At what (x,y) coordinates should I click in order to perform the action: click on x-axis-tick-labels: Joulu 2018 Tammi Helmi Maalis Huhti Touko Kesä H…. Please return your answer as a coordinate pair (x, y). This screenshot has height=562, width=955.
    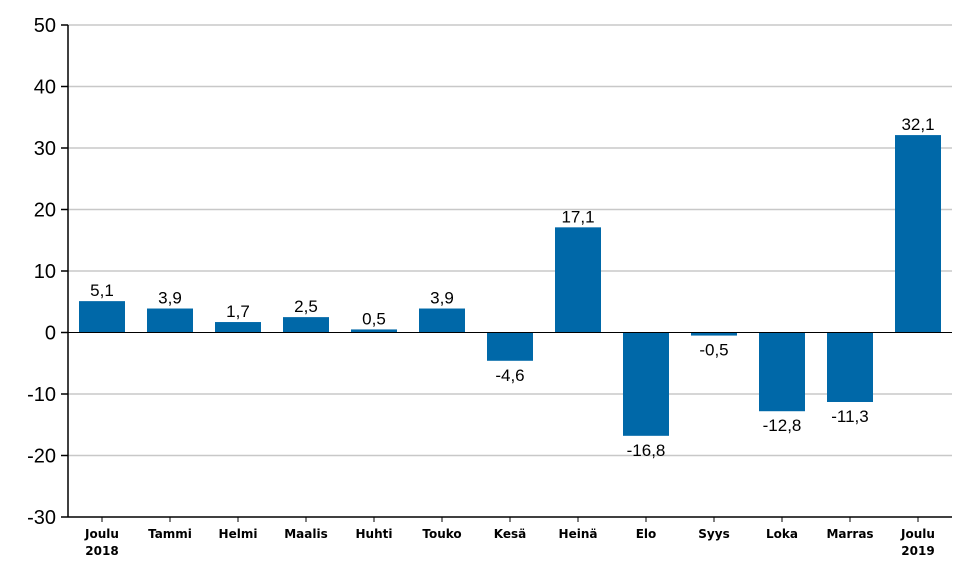
    Looking at the image, I should click on (509, 537).